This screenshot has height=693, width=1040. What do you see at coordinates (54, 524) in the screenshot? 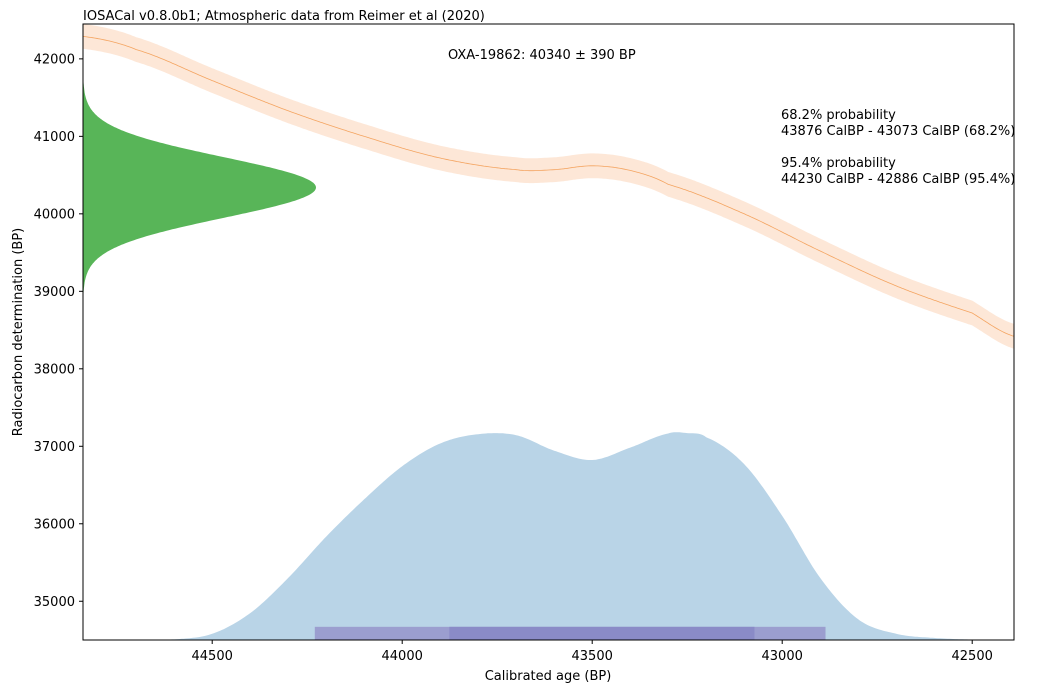
I see `y-tick-label: 36000` at bounding box center [54, 524].